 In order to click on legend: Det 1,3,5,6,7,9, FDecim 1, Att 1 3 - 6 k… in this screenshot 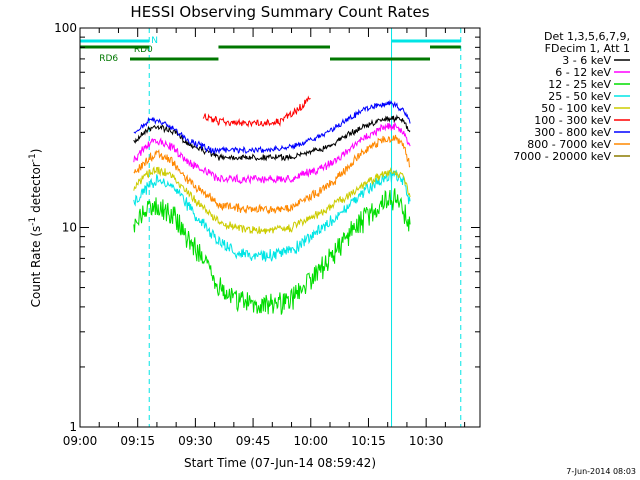, I will do `click(571, 96)`.